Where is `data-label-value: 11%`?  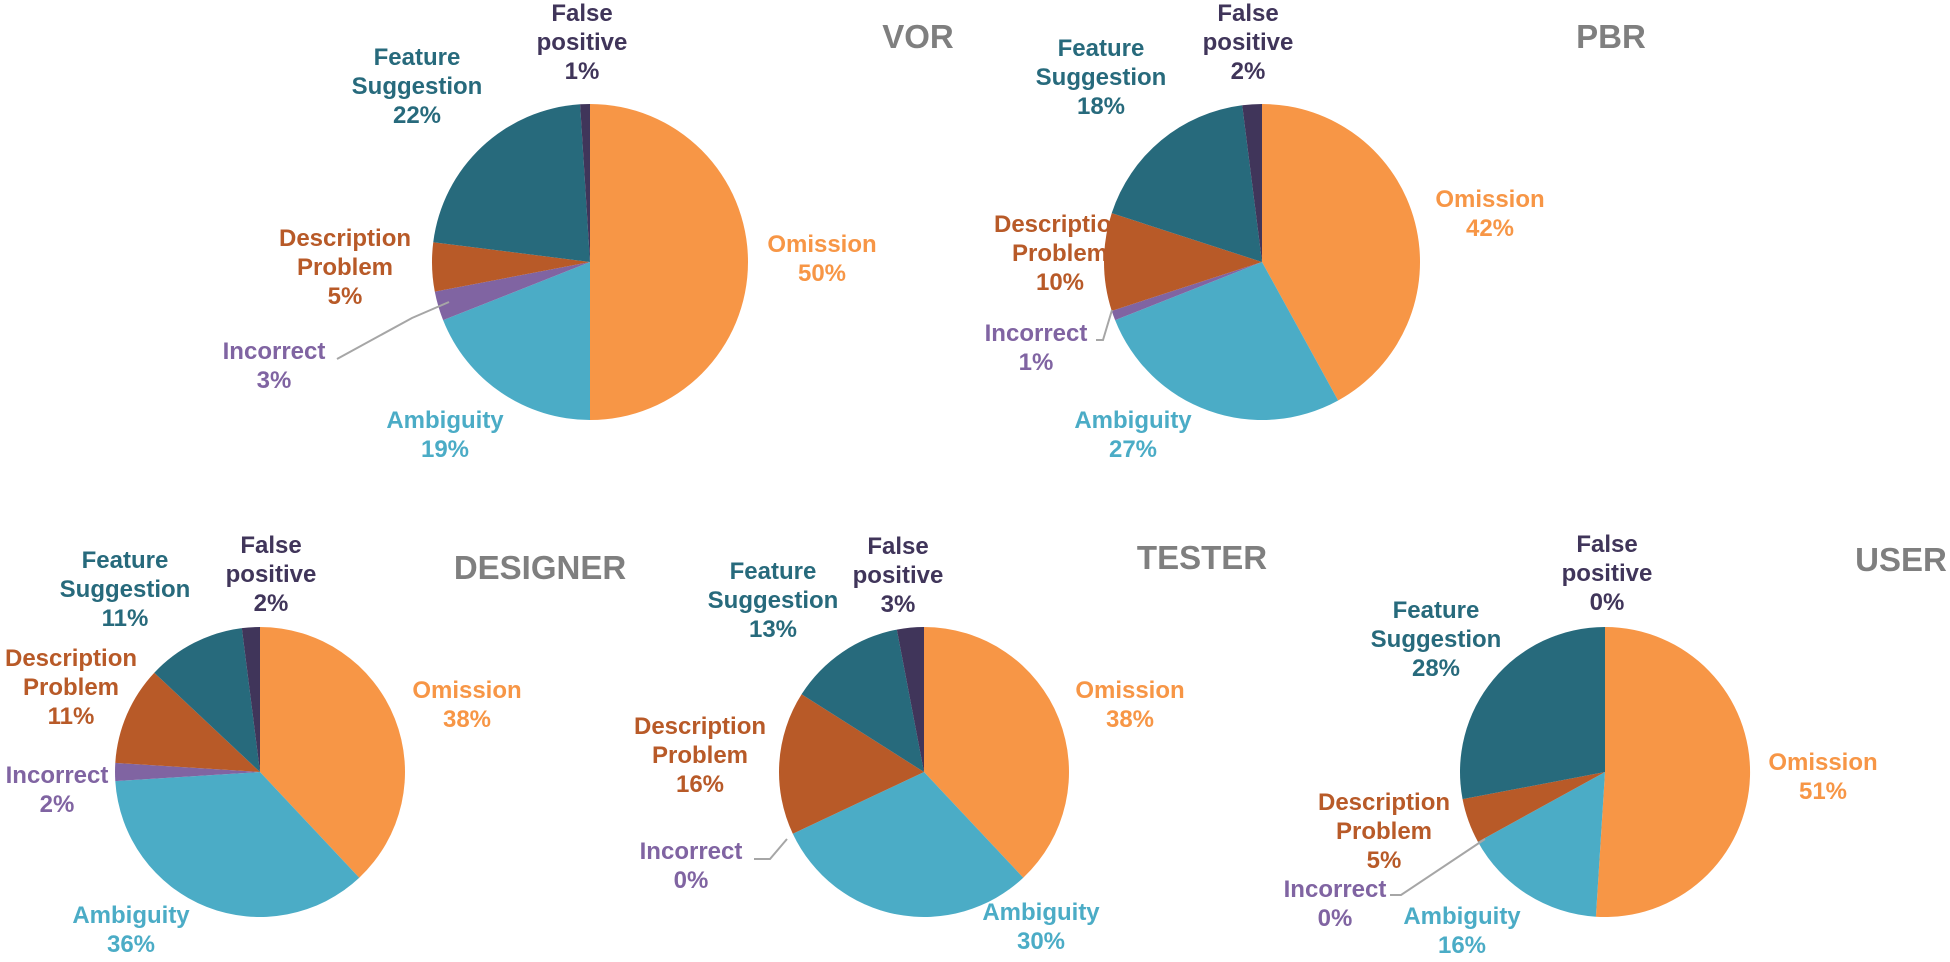 data-label-value: 11% is located at coordinates (71, 716).